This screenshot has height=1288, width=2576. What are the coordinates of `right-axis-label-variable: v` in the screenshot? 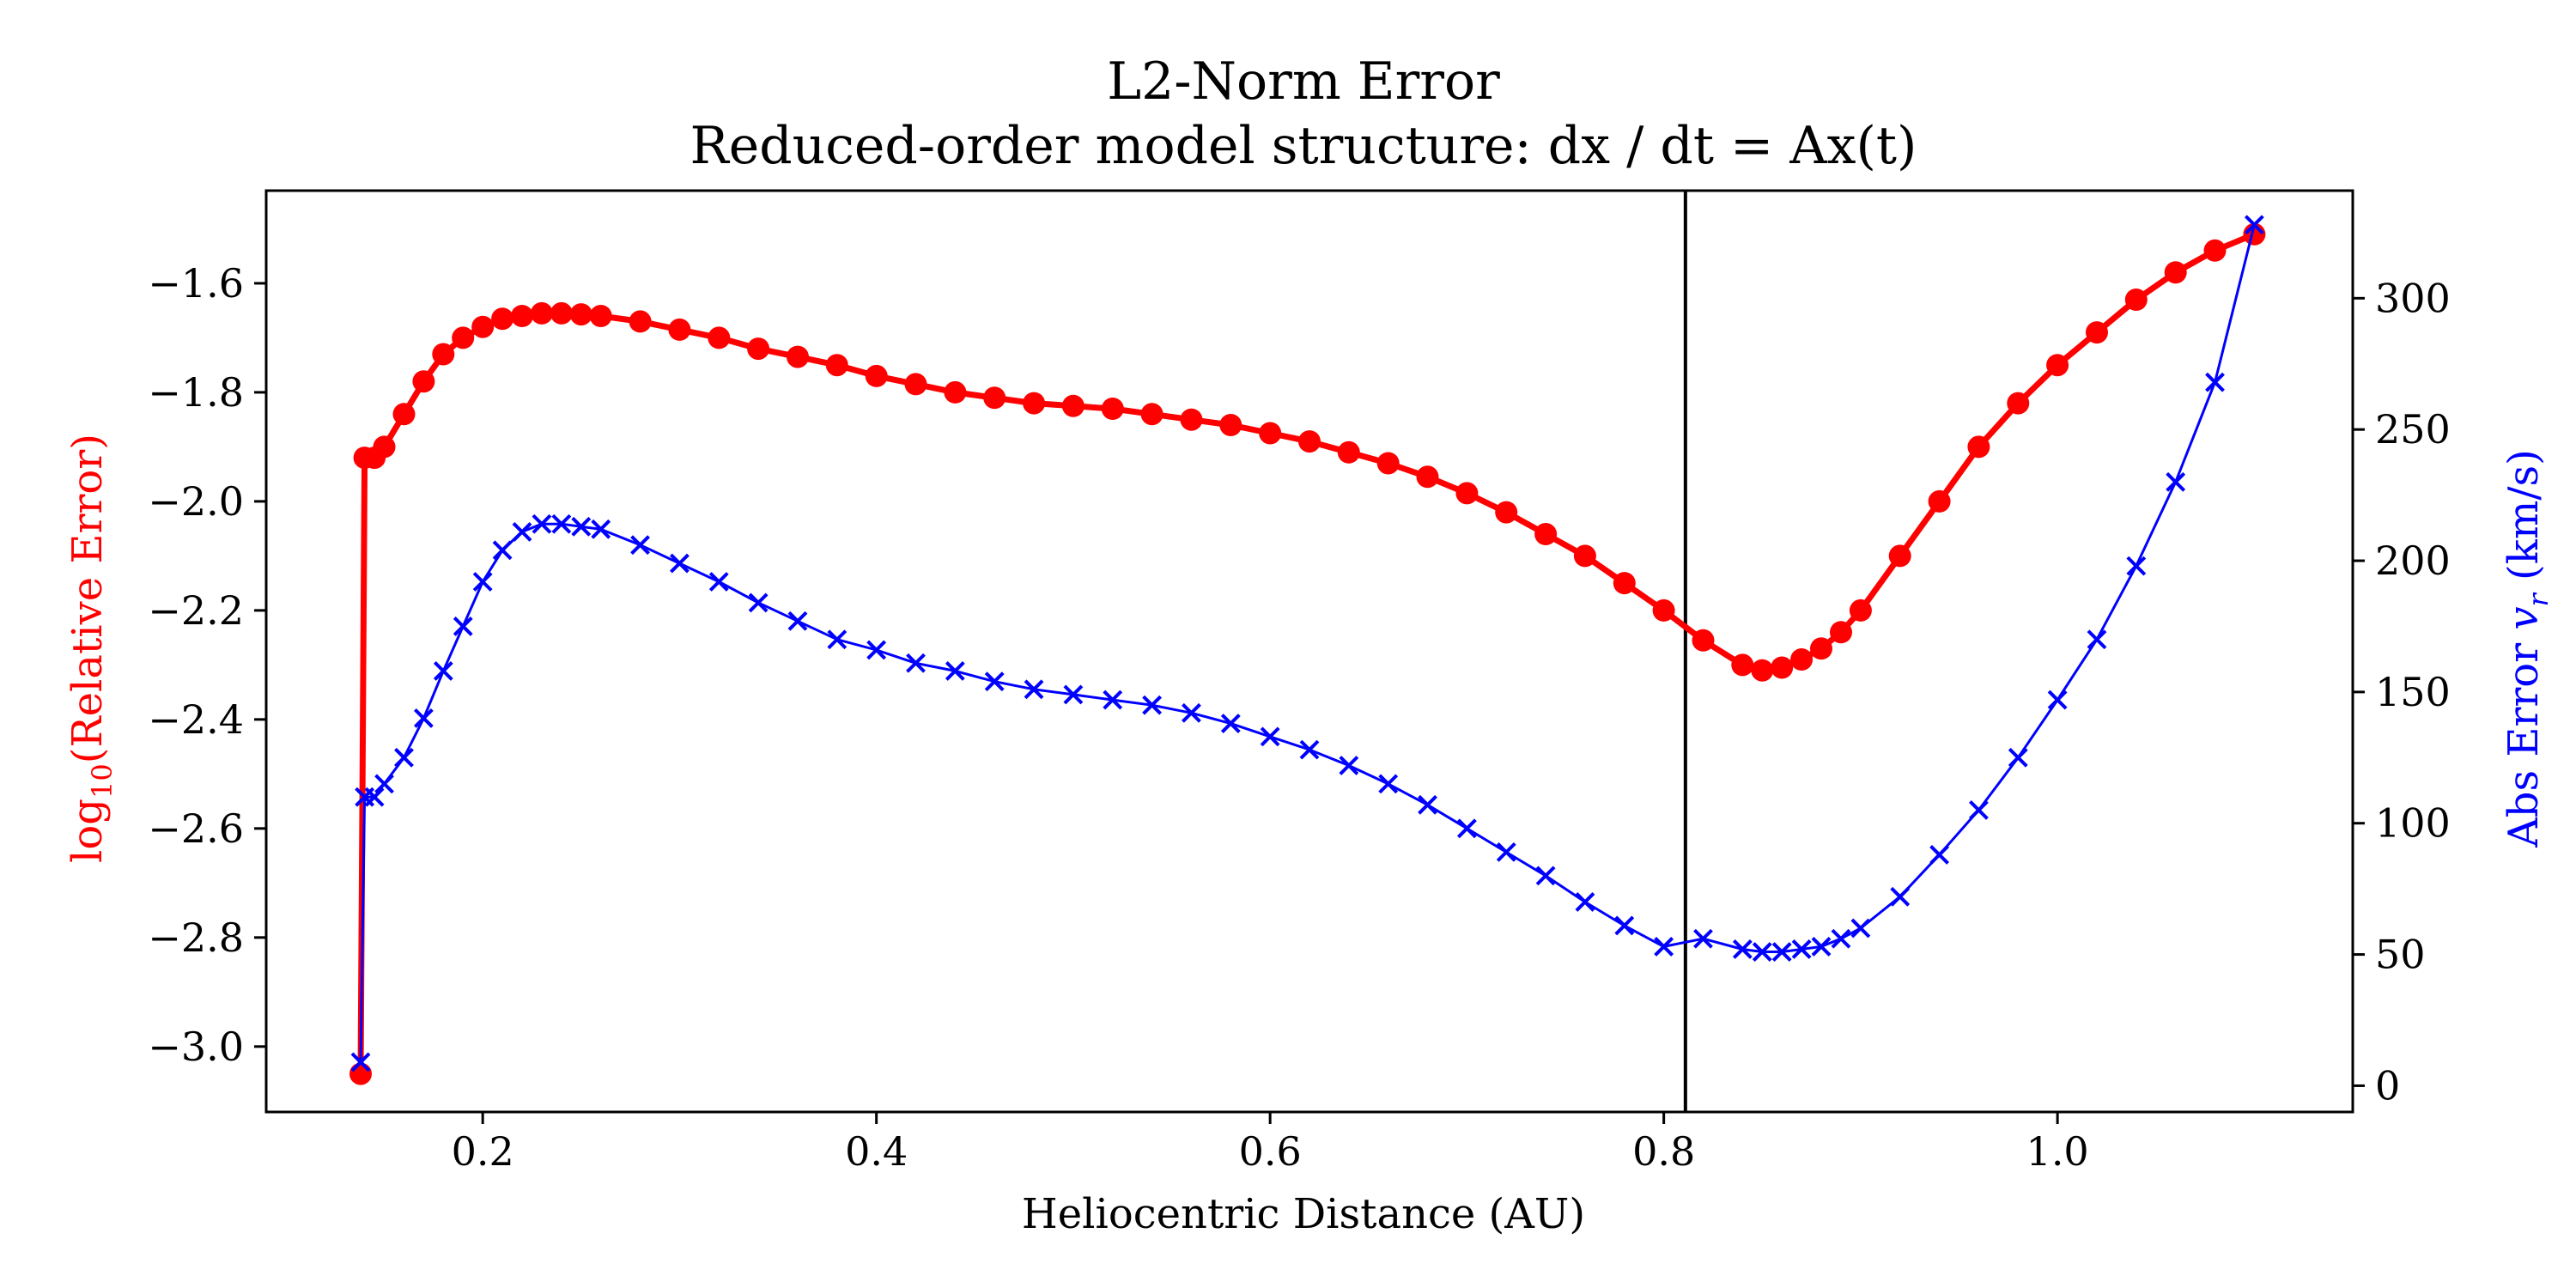 It's located at (2524, 618).